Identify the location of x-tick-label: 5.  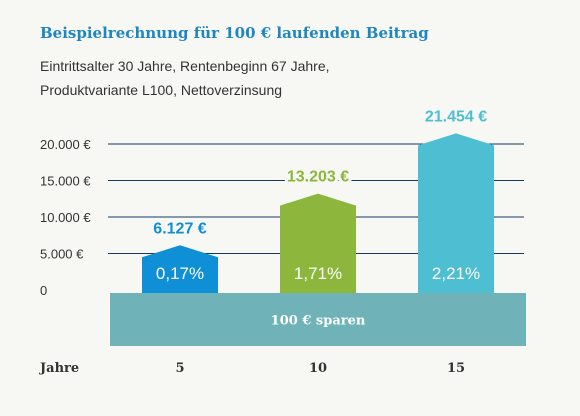
(179, 368).